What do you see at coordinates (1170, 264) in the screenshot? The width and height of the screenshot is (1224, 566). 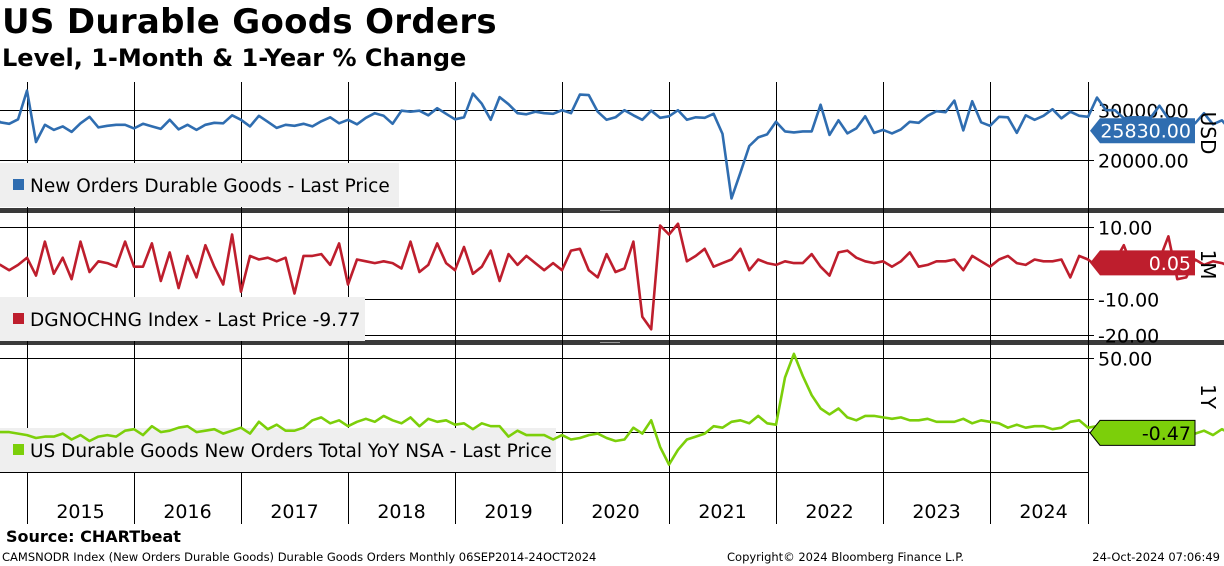 I see `last-value-label: 0.05` at bounding box center [1170, 264].